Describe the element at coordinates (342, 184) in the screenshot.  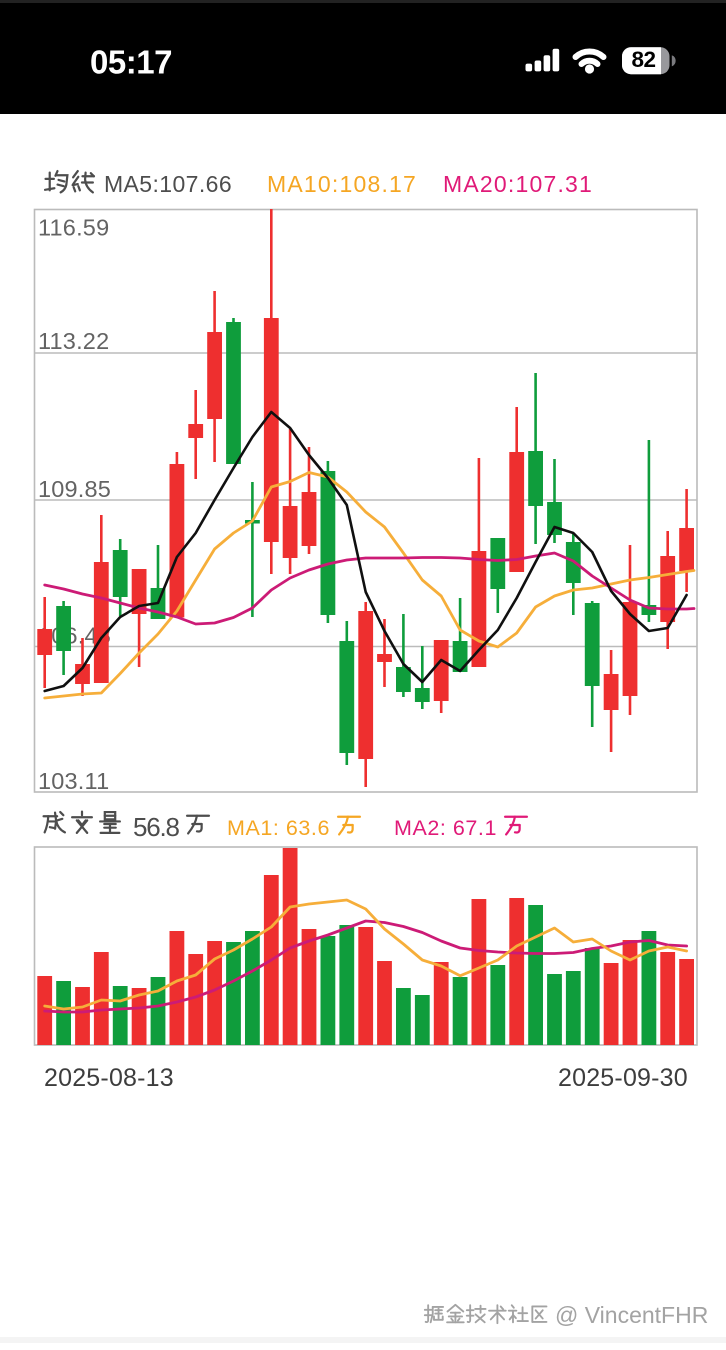
I see `svg-text: MA10:108.17` at that location.